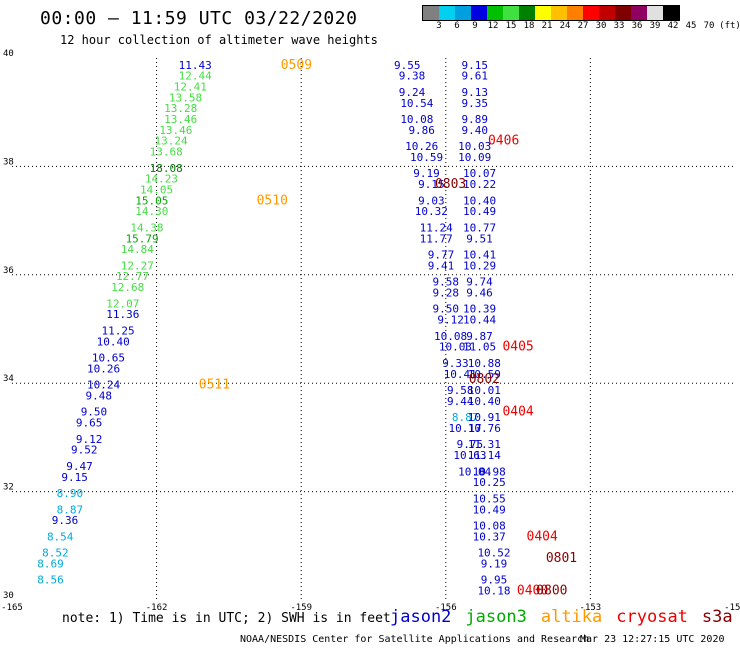 The image size is (740, 650). I want to click on color-scale-tick-label: 45, so click(691, 26).